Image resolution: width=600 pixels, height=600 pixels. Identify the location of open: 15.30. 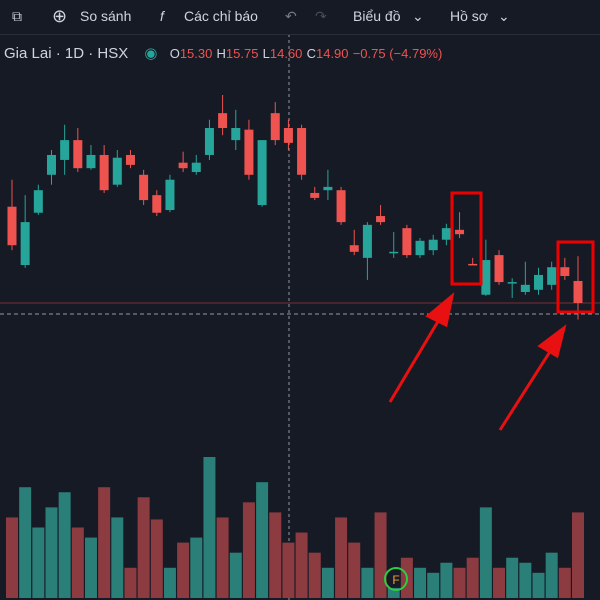
(196, 53).